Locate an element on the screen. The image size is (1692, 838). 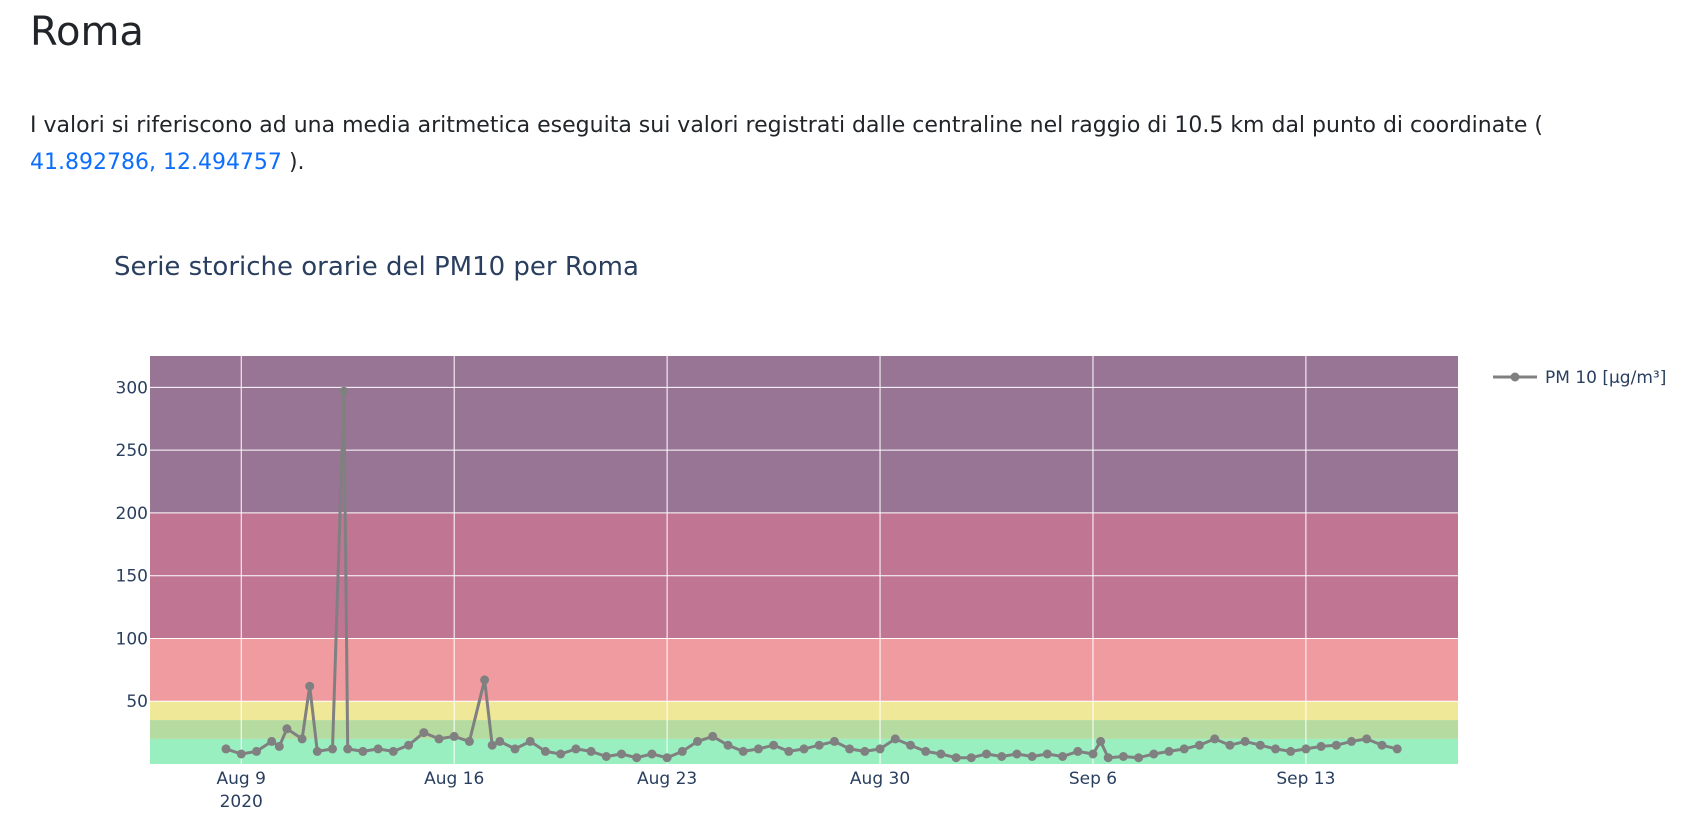
x-tick-label: Aug 23 is located at coordinates (667, 779).